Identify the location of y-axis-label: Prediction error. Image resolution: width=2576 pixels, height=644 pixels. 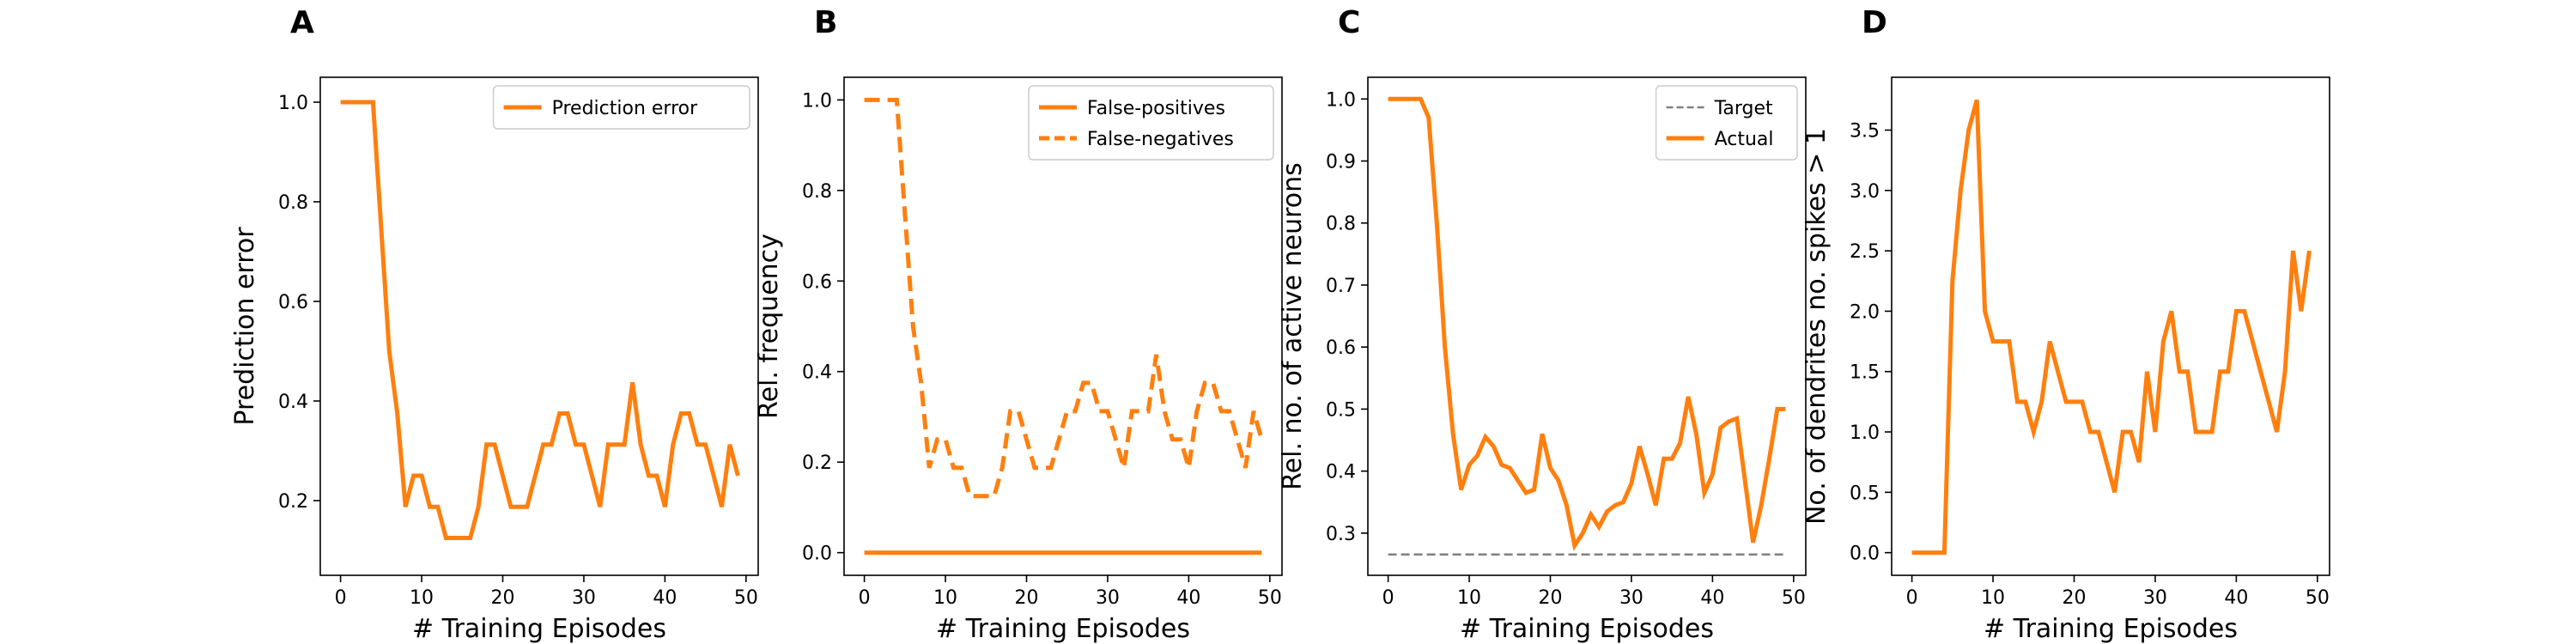
(245, 326).